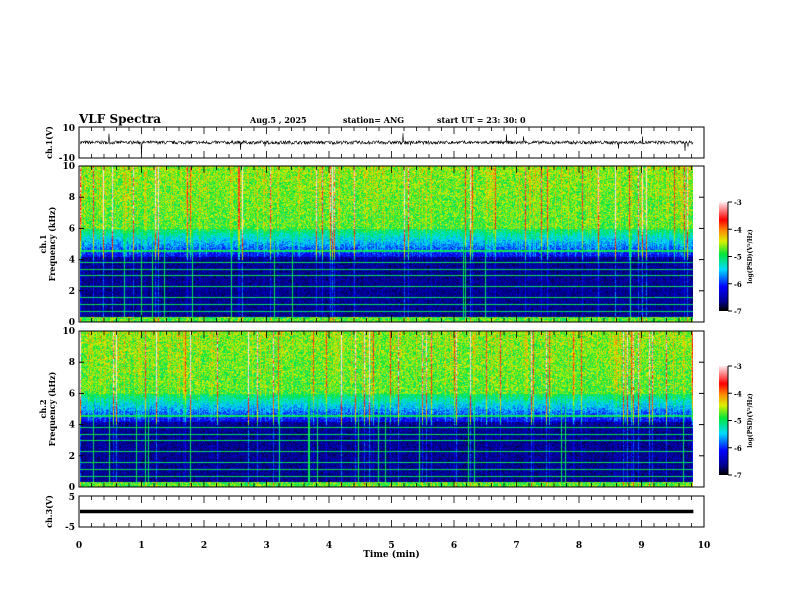  I want to click on station-label: station= ANG, so click(373, 120).